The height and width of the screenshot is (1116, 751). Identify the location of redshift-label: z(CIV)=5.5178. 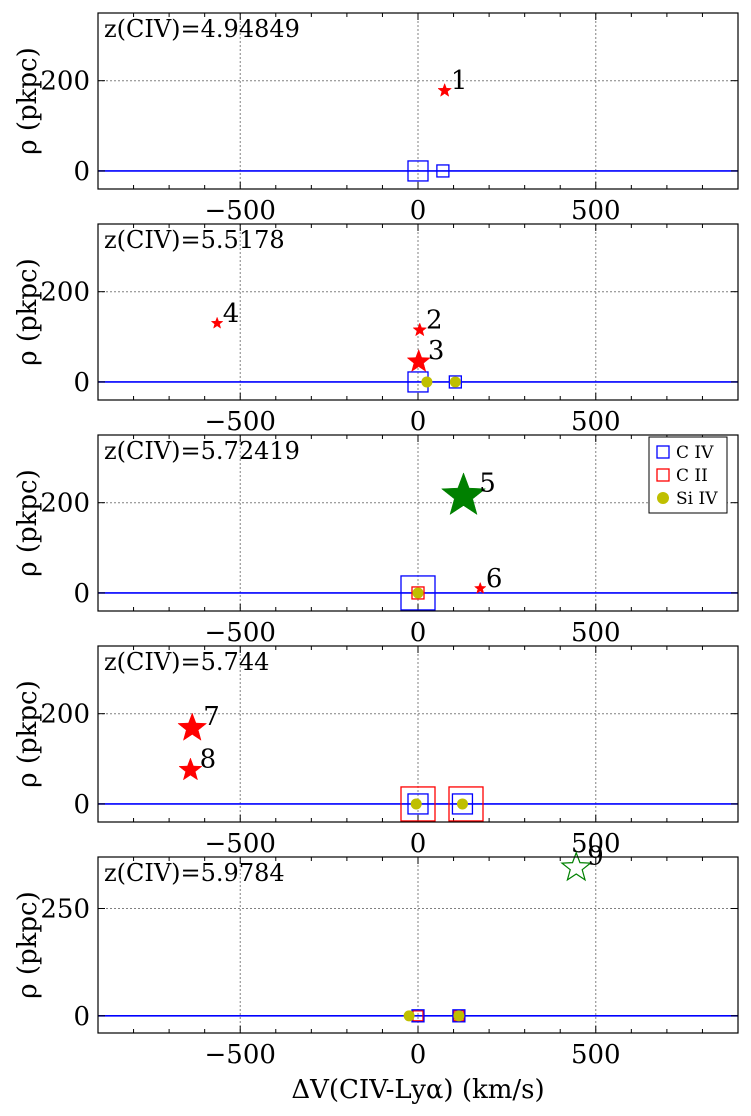
(194, 240).